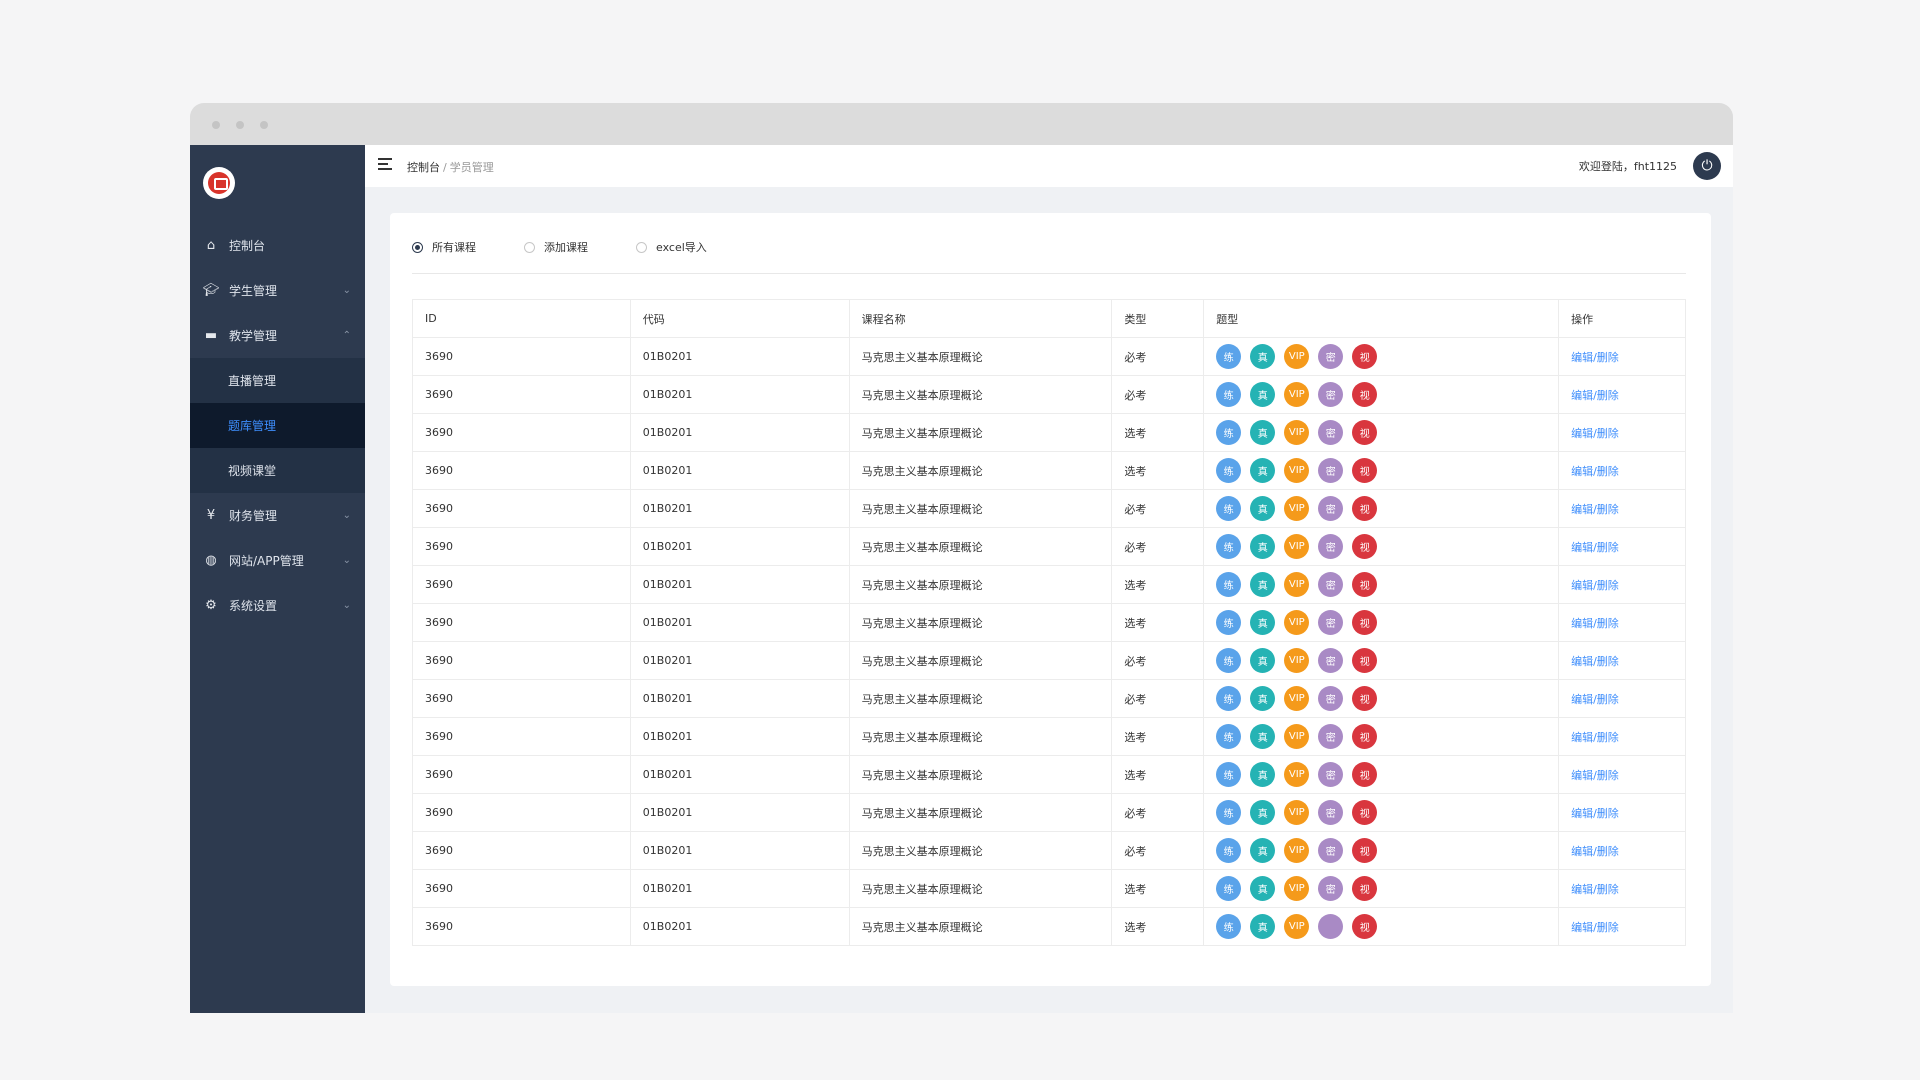 The image size is (1920, 1080). I want to click on logo, so click(219, 183).